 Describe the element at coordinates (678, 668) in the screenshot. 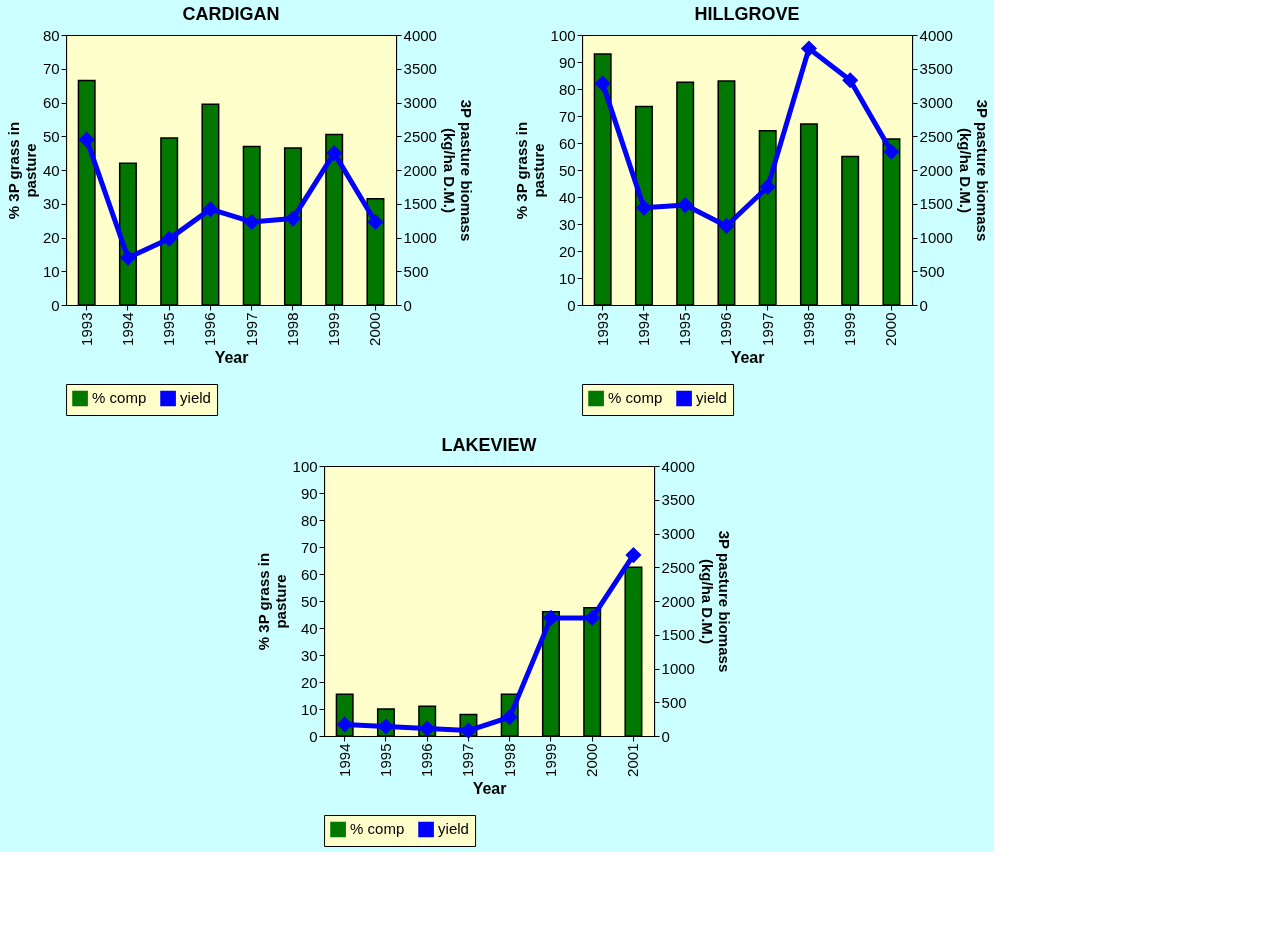

I see `y2-tick-label: 1000` at that location.